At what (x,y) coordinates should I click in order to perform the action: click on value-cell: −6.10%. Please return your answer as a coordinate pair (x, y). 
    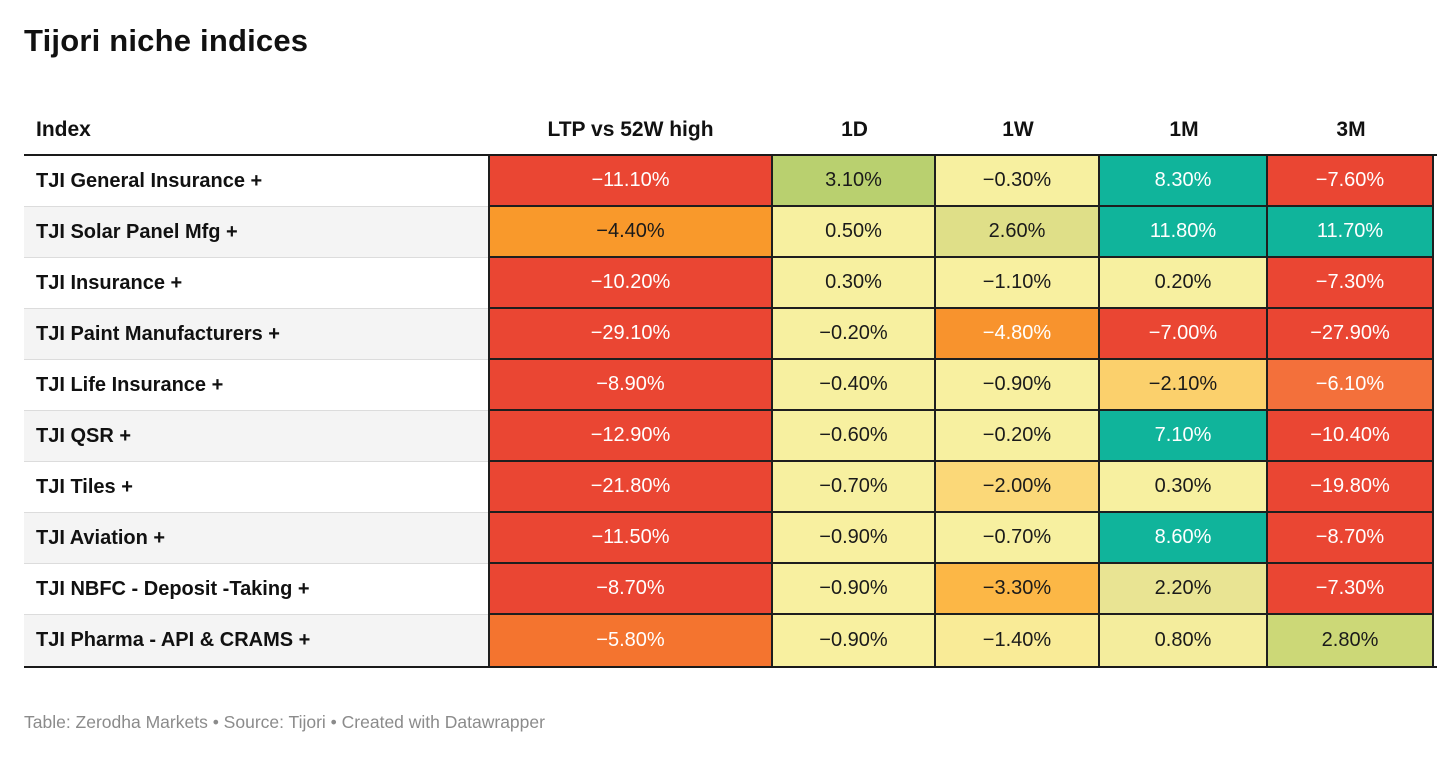
    Looking at the image, I should click on (1351, 385).